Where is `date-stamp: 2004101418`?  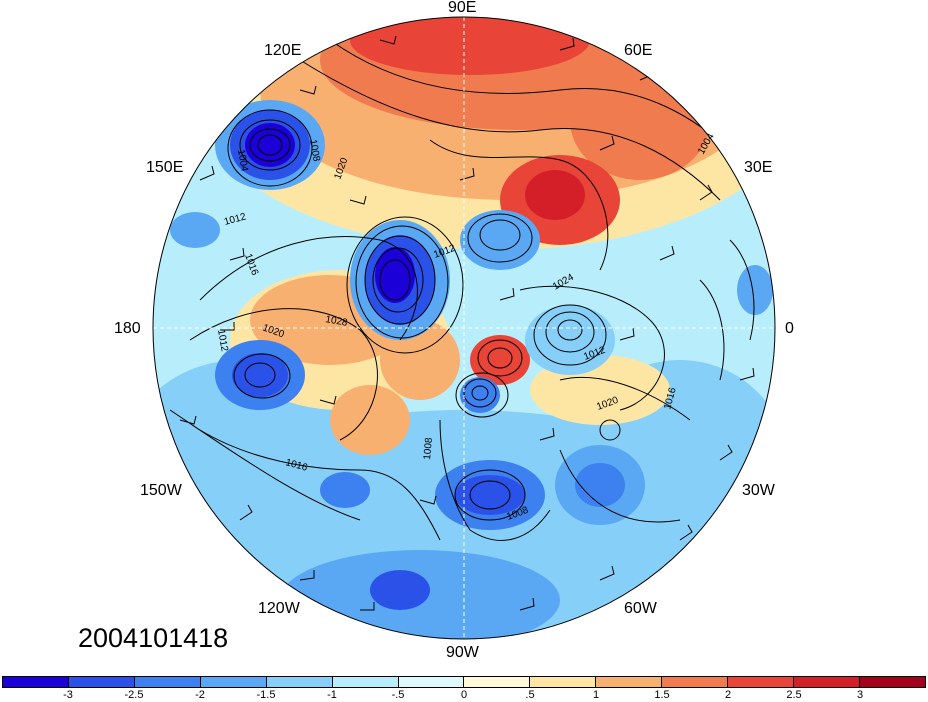
date-stamp: 2004101418 is located at coordinates (153, 638).